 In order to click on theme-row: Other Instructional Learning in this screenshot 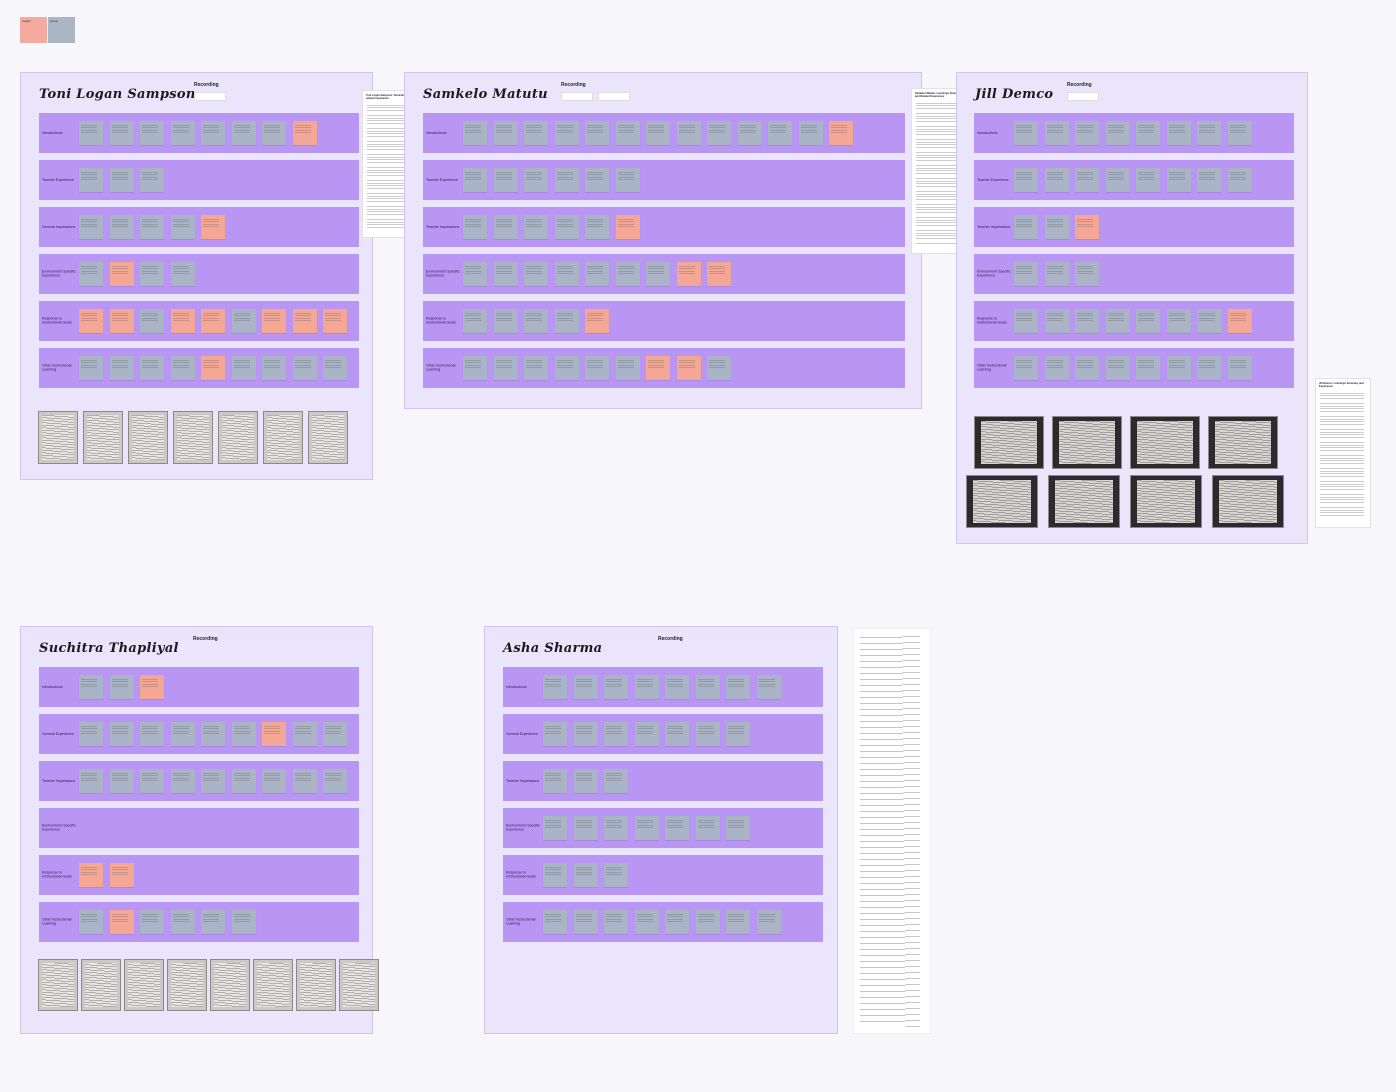, I will do `click(199, 368)`.